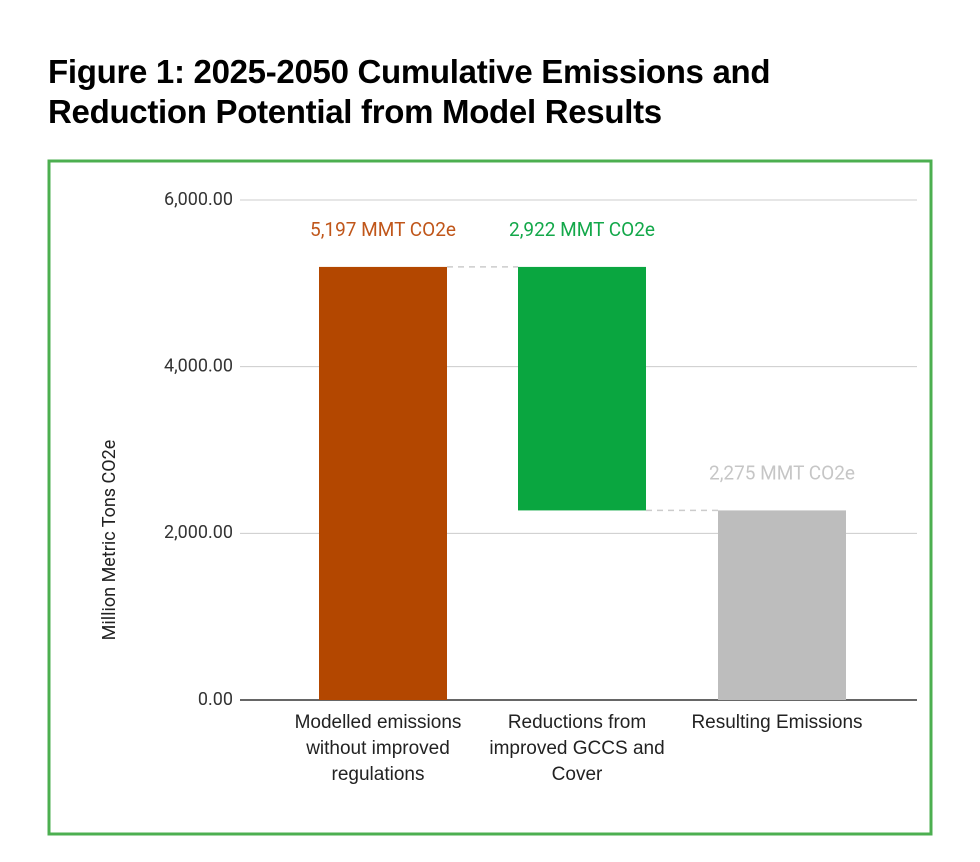 The width and height of the screenshot is (980, 862). I want to click on y-tick-label: 6,000.00, so click(198, 199).